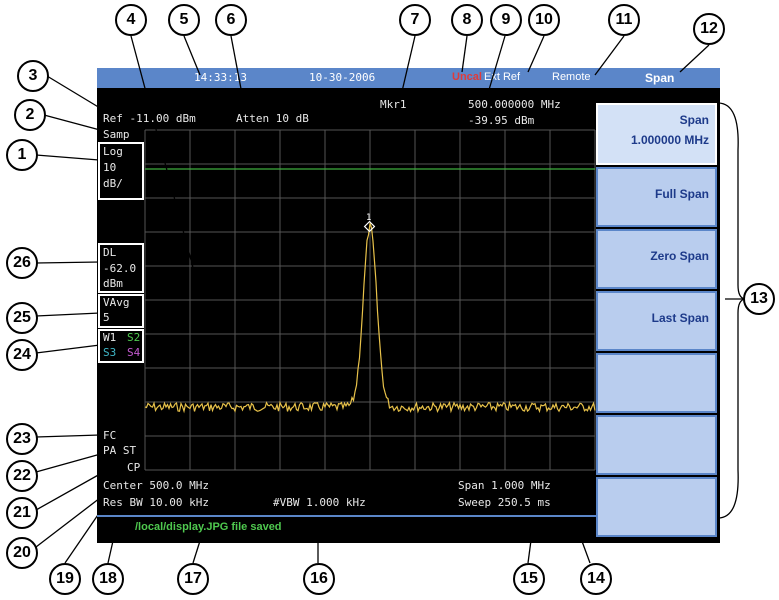  Describe the element at coordinates (319, 579) in the screenshot. I see `callout-16: 16` at that location.